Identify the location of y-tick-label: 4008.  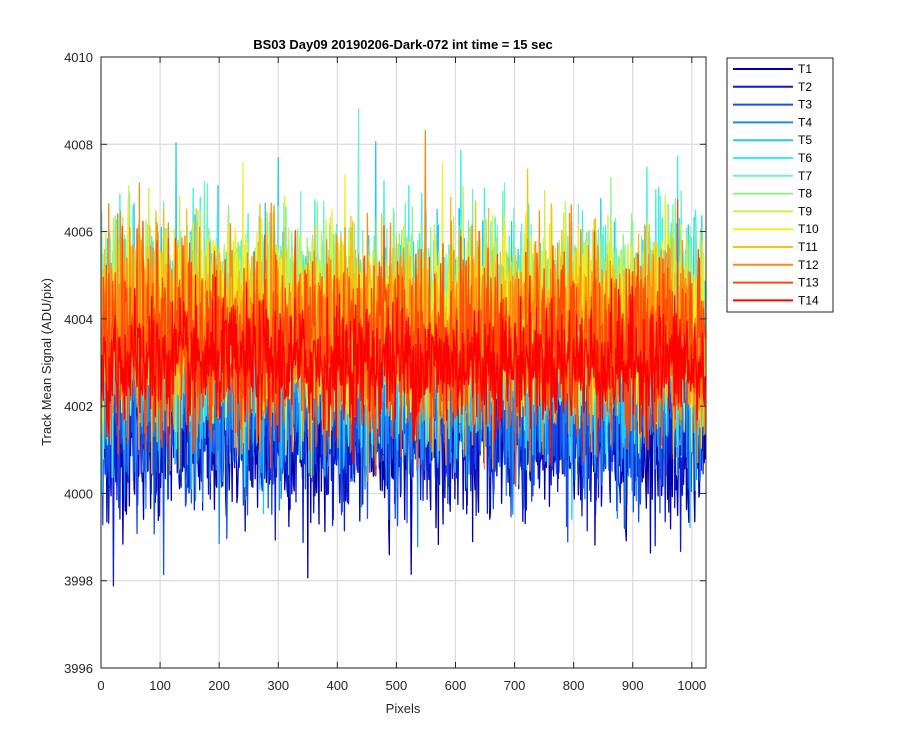
(78, 144).